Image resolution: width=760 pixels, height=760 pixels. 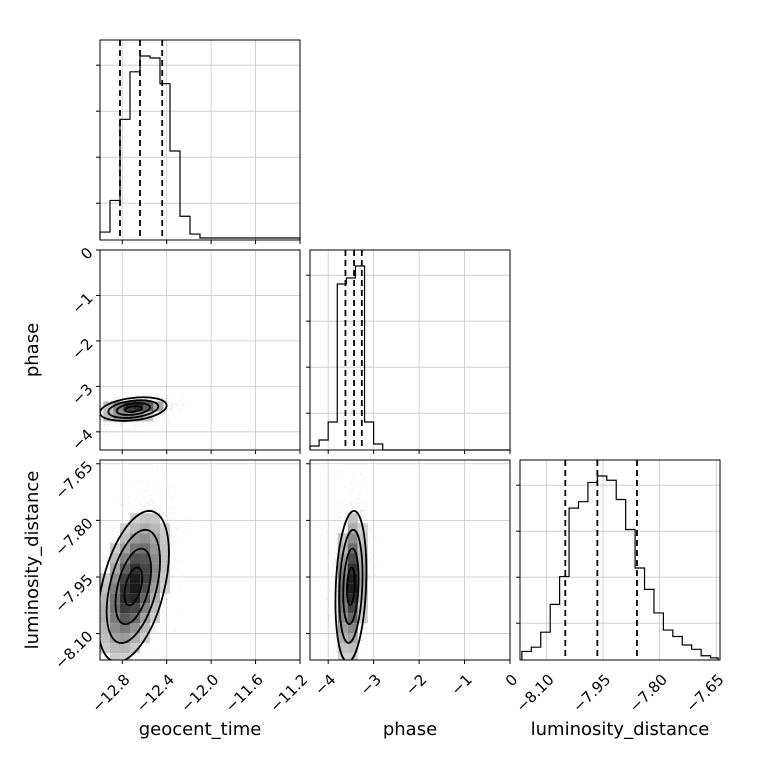 I want to click on y-tick-label: −8.10, so click(x=73, y=649).